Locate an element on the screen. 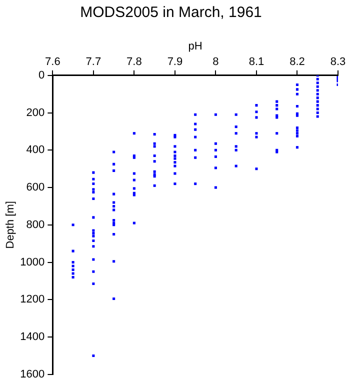 Image resolution: width=350 pixels, height=384 pixels. x-tick-label: 8.3 is located at coordinates (338, 62).